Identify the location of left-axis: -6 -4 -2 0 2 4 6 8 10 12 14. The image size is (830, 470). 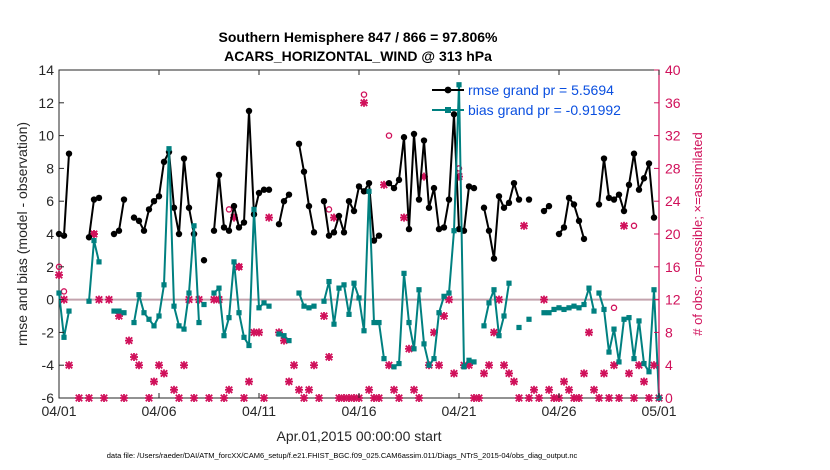
(51, 234).